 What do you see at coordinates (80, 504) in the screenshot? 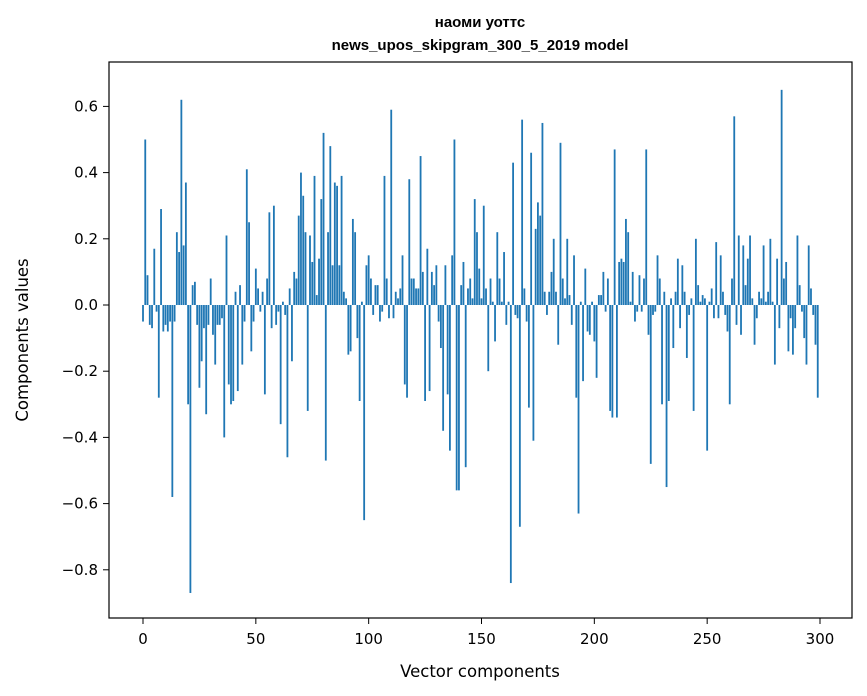
I see `y-tick-label: −0.6` at bounding box center [80, 504].